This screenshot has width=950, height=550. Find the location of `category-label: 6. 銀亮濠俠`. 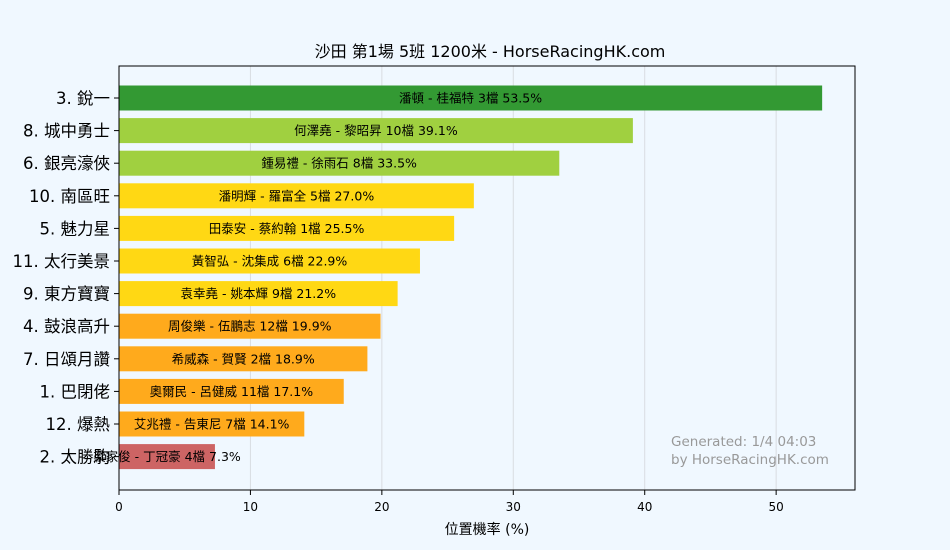

category-label: 6. 銀亮濠俠 is located at coordinates (66, 163).